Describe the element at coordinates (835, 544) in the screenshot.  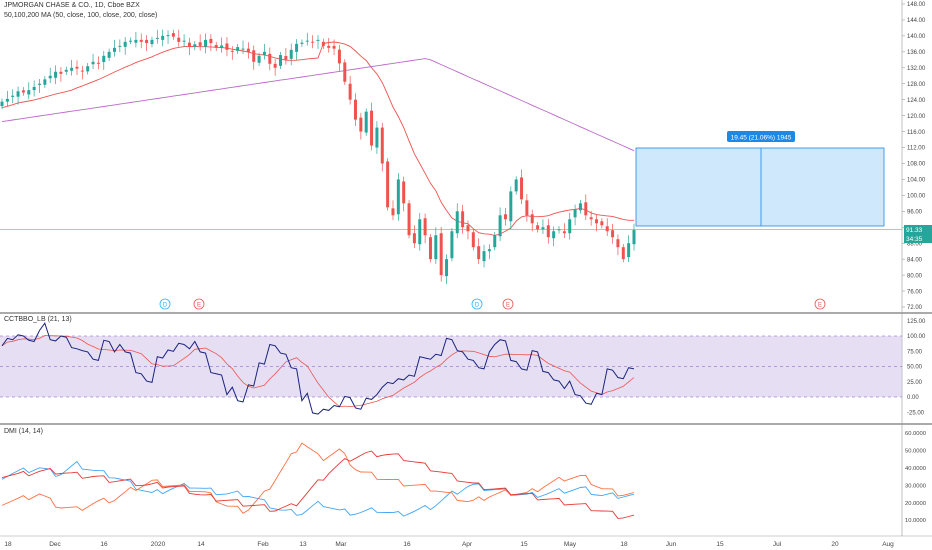
I see `time-tick-label: 20` at that location.